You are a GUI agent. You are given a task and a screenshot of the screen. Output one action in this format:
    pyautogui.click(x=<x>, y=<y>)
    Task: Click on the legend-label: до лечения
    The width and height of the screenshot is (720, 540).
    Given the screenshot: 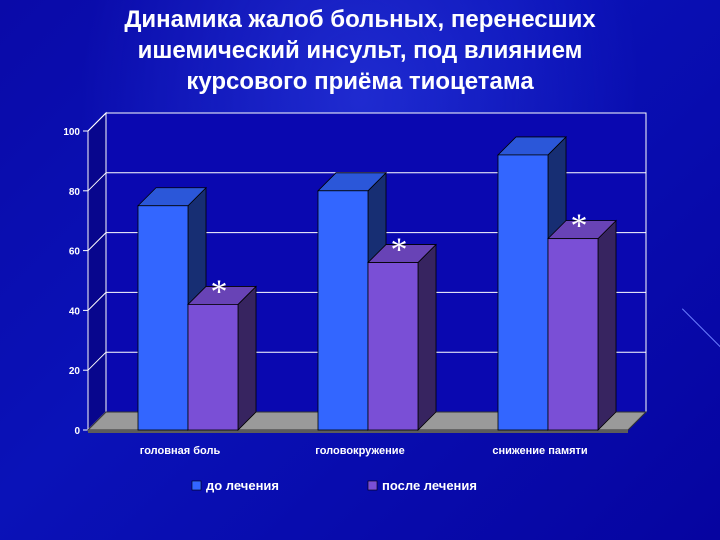 What is the action you would take?
    pyautogui.click(x=242, y=485)
    